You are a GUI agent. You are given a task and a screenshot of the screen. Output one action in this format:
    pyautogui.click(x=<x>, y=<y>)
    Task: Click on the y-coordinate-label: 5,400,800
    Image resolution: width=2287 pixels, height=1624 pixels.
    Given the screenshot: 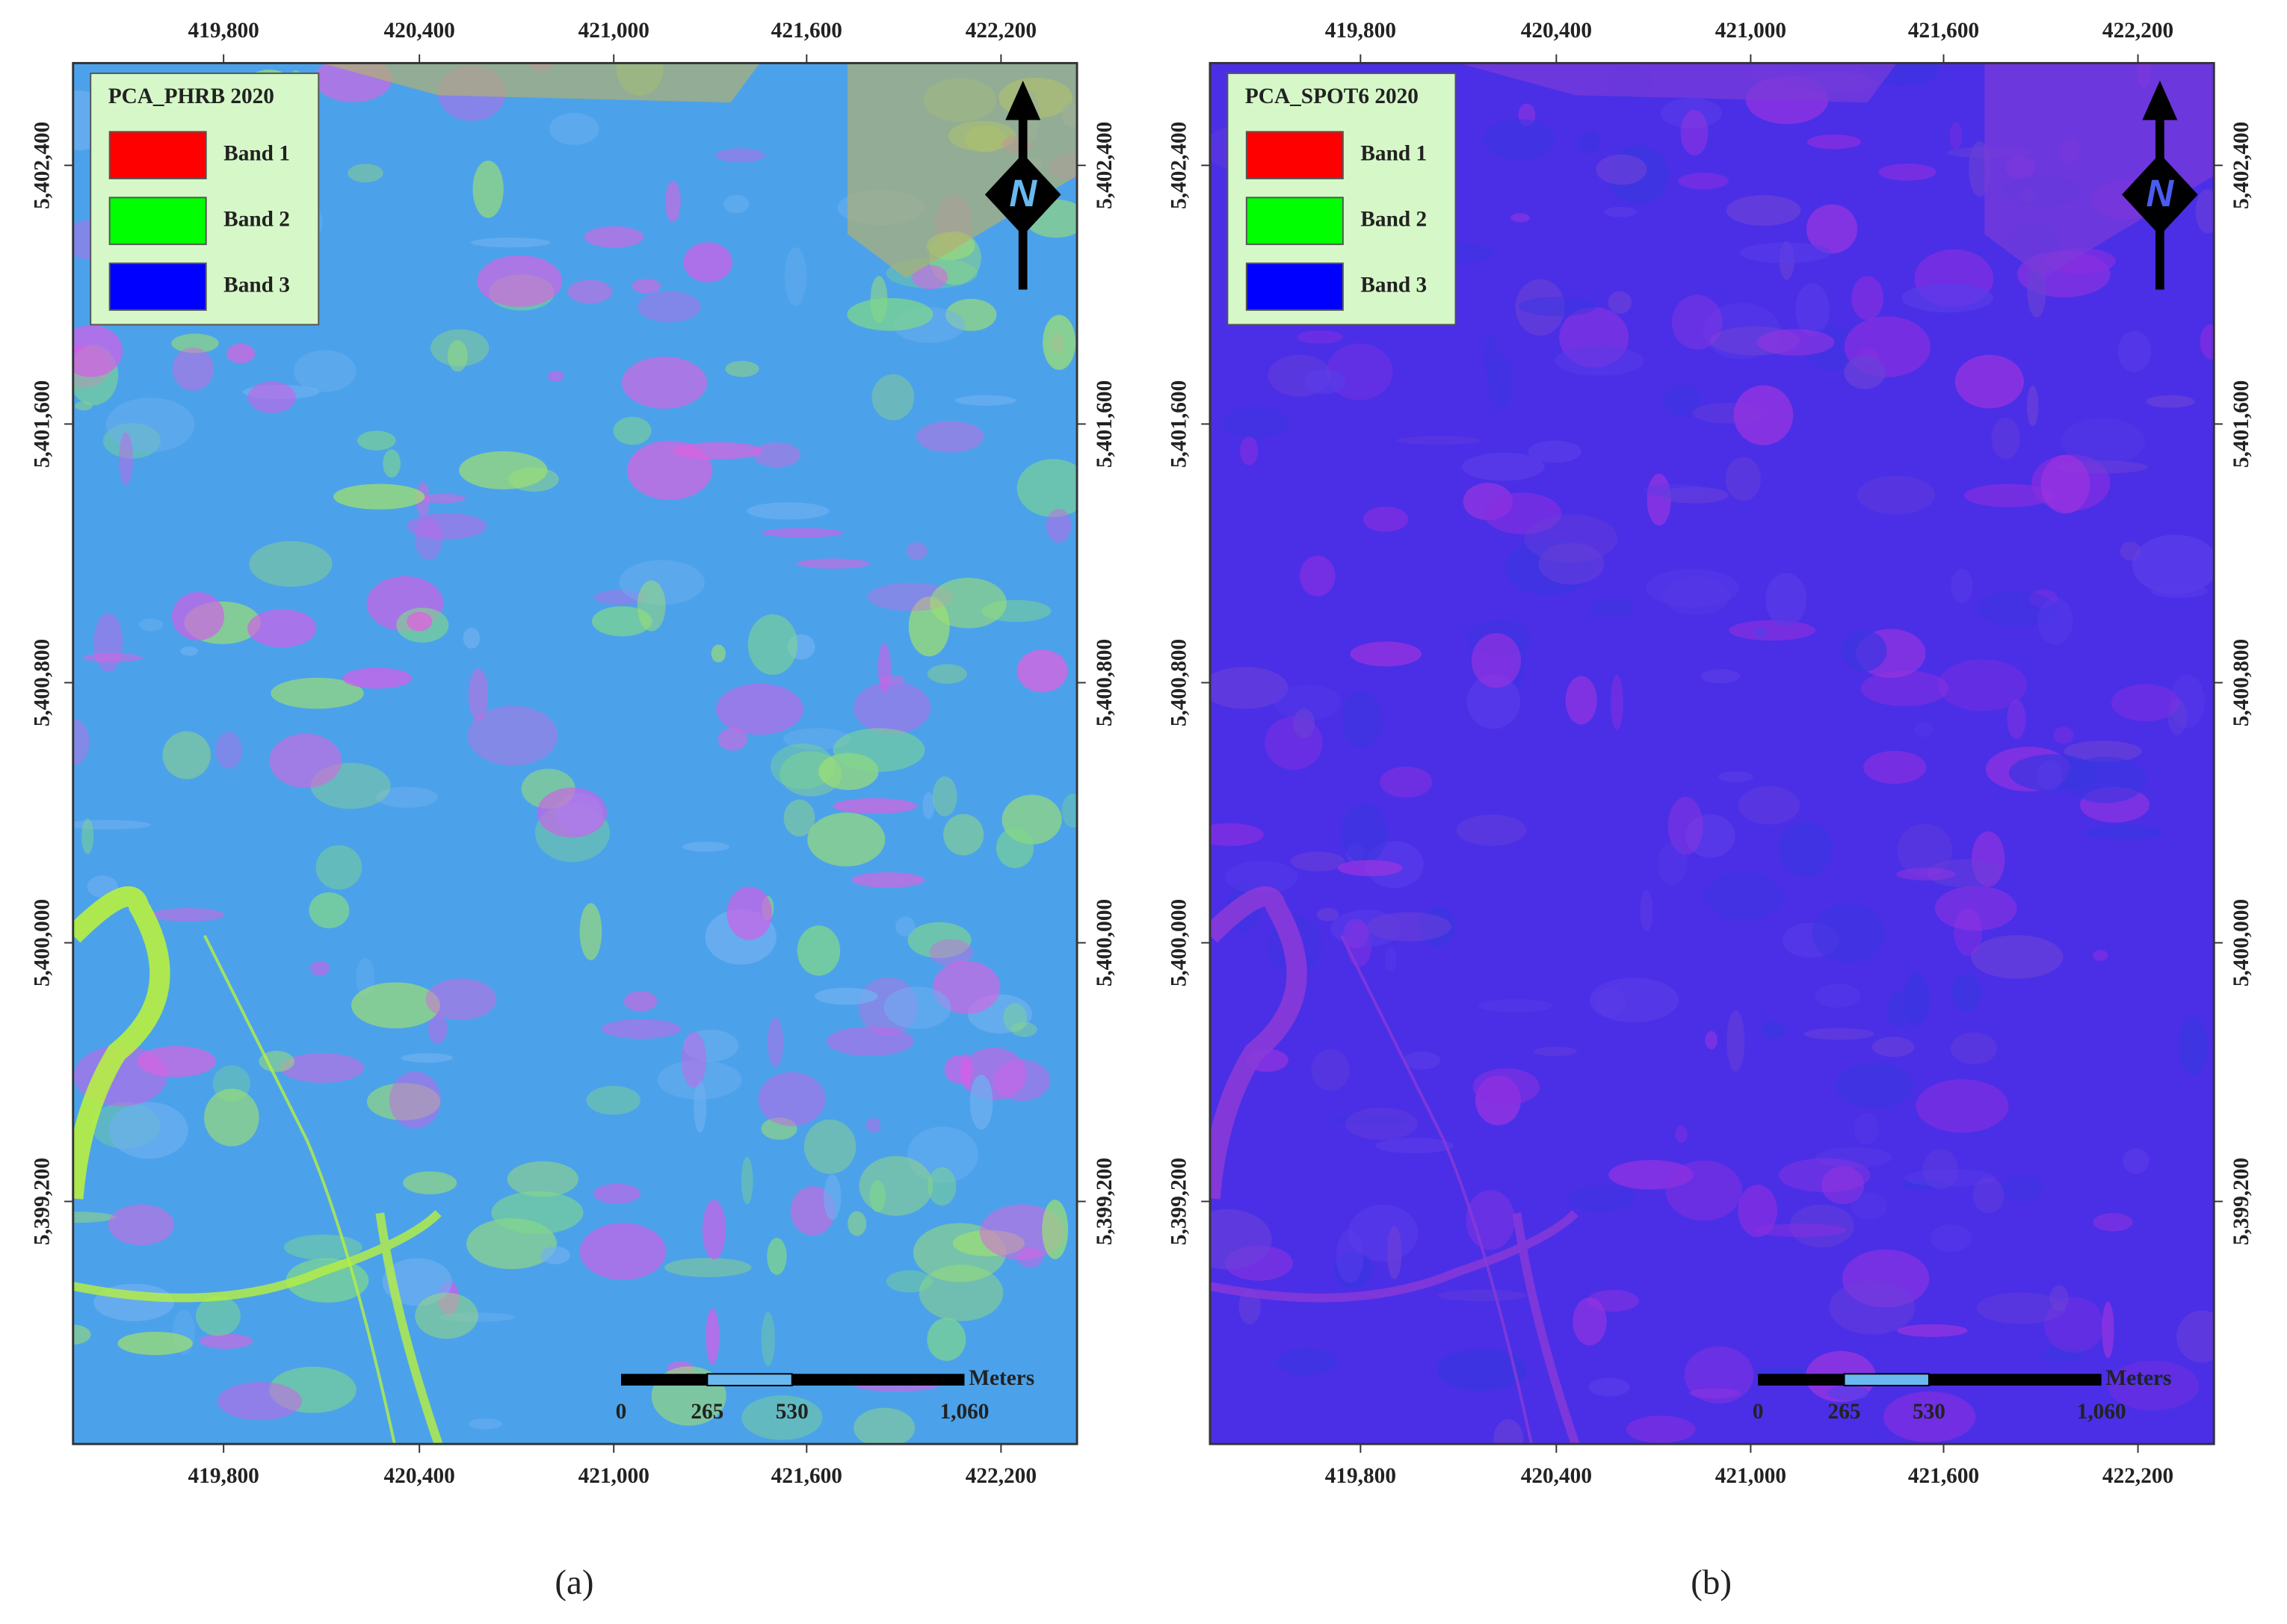 What is the action you would take?
    pyautogui.click(x=42, y=683)
    